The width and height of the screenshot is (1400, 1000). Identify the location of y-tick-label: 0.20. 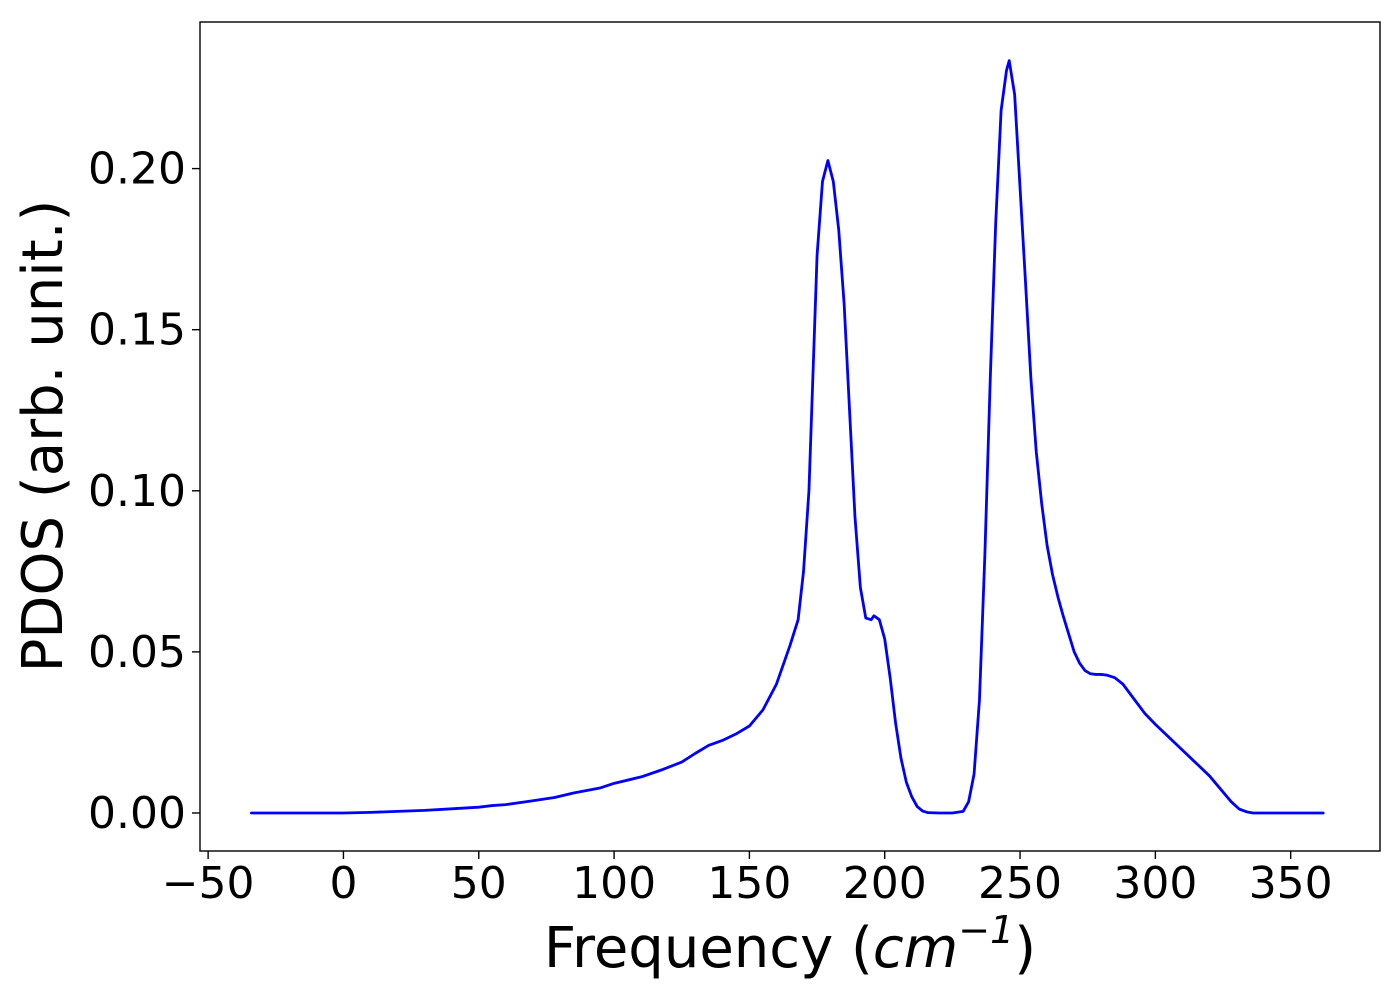
(137, 169).